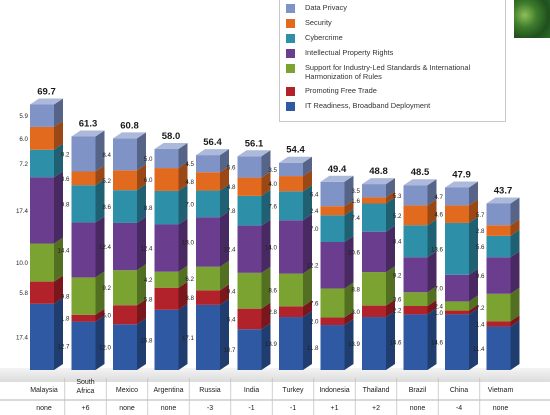  Describe the element at coordinates (397, 196) in the screenshot. I see `data-label: 5.3` at that location.